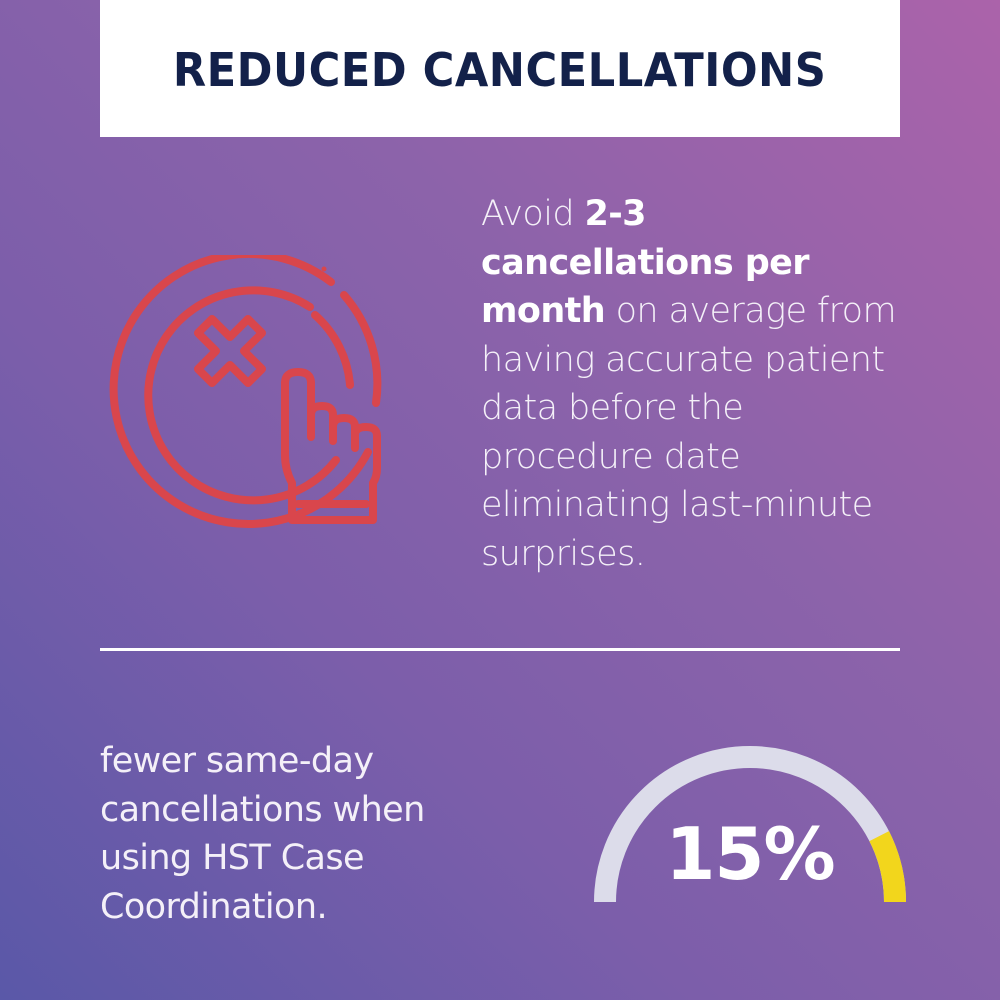  Describe the element at coordinates (887, 867) in the screenshot. I see `gauge-fill` at that location.